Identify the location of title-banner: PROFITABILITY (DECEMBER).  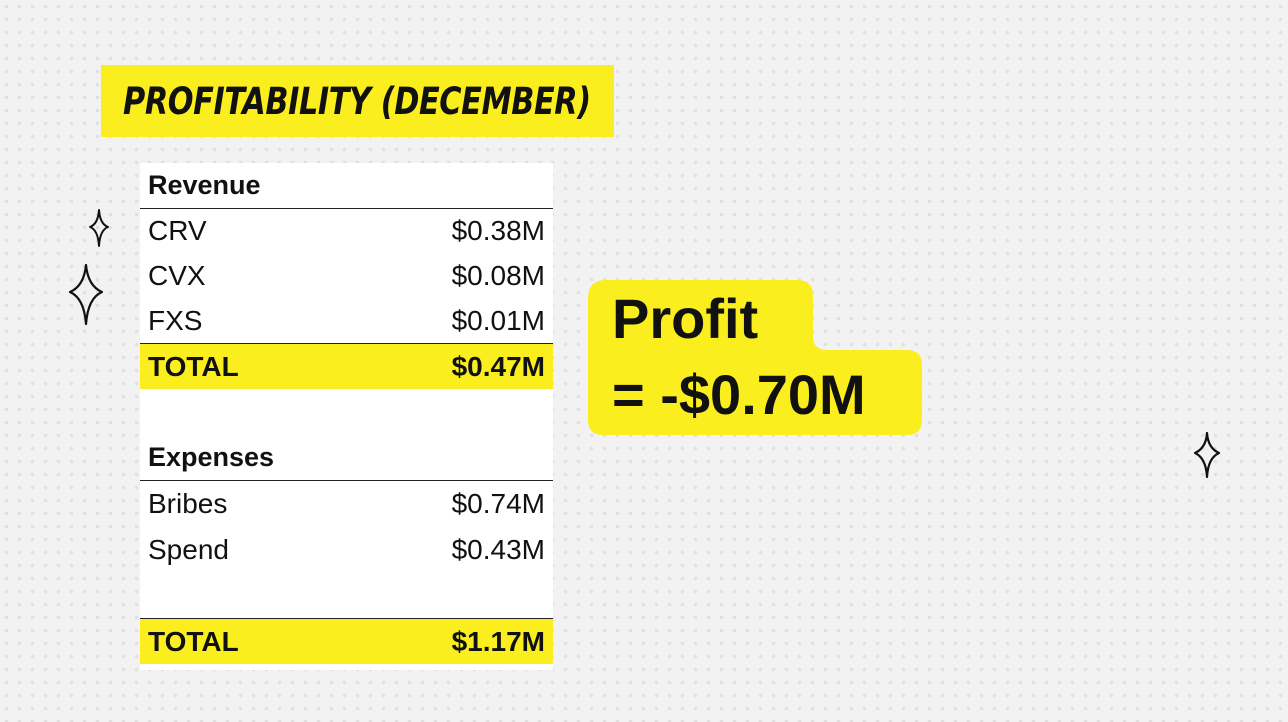
(357, 101).